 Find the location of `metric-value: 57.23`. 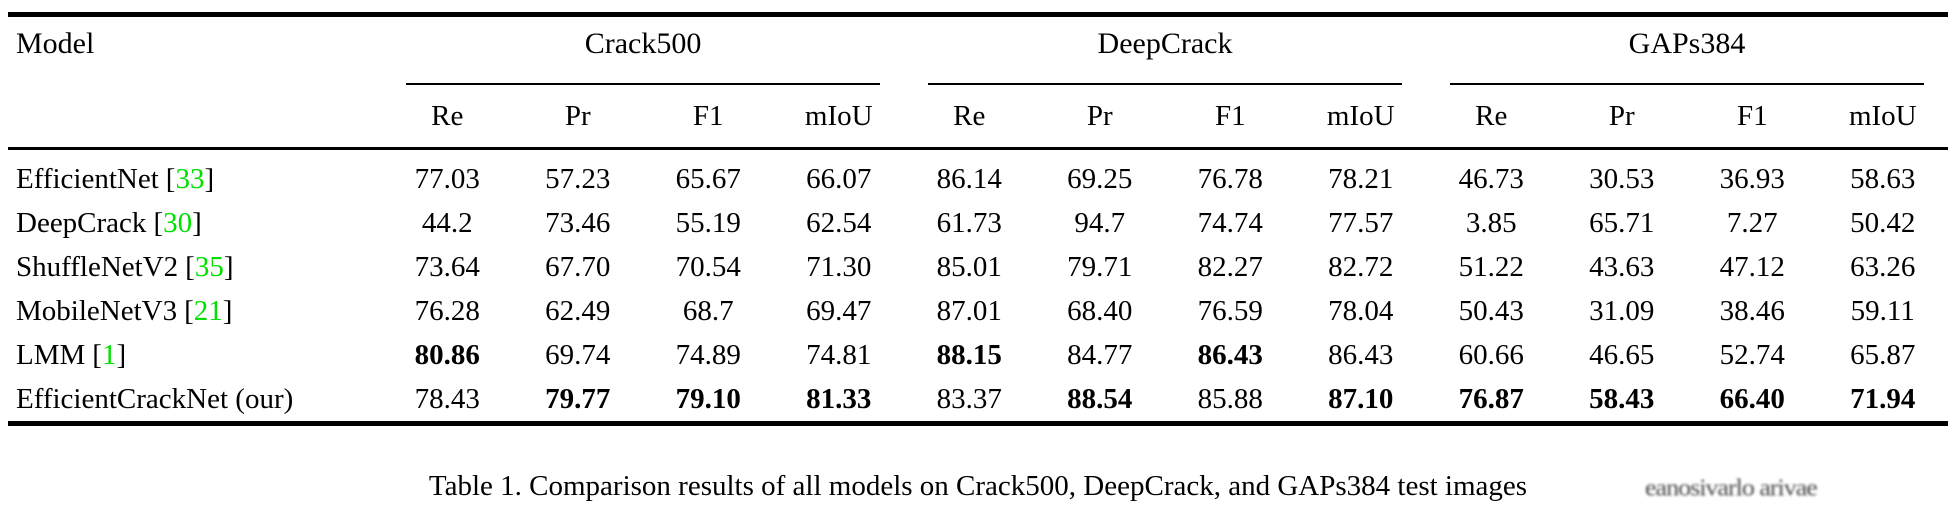

metric-value: 57.23 is located at coordinates (578, 178).